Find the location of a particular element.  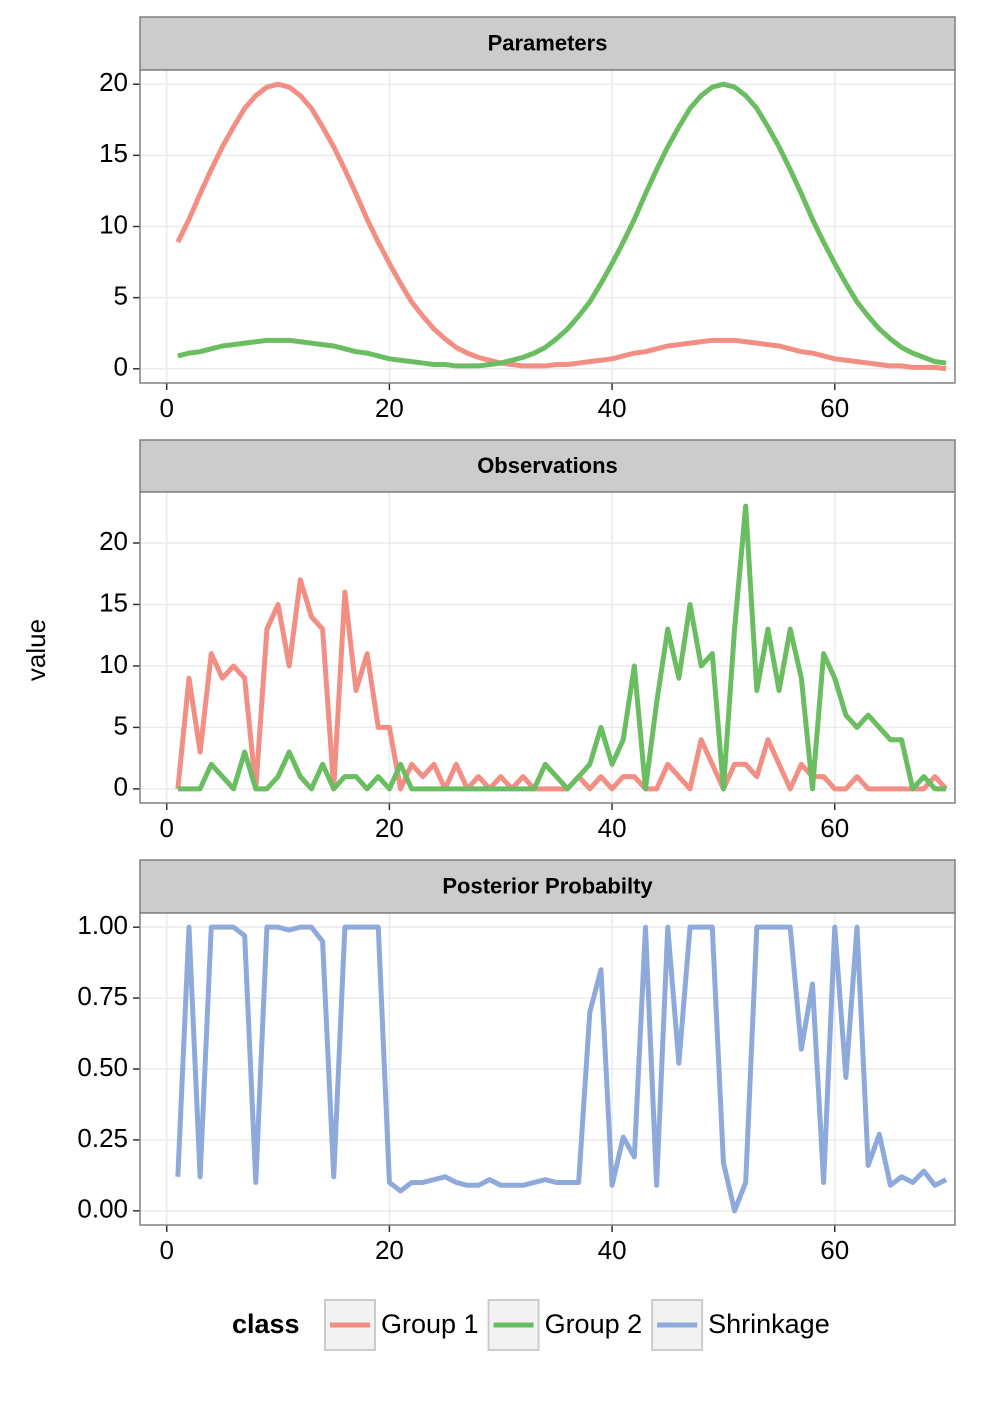

y-tick-label: 0.00 is located at coordinates (102, 1209).